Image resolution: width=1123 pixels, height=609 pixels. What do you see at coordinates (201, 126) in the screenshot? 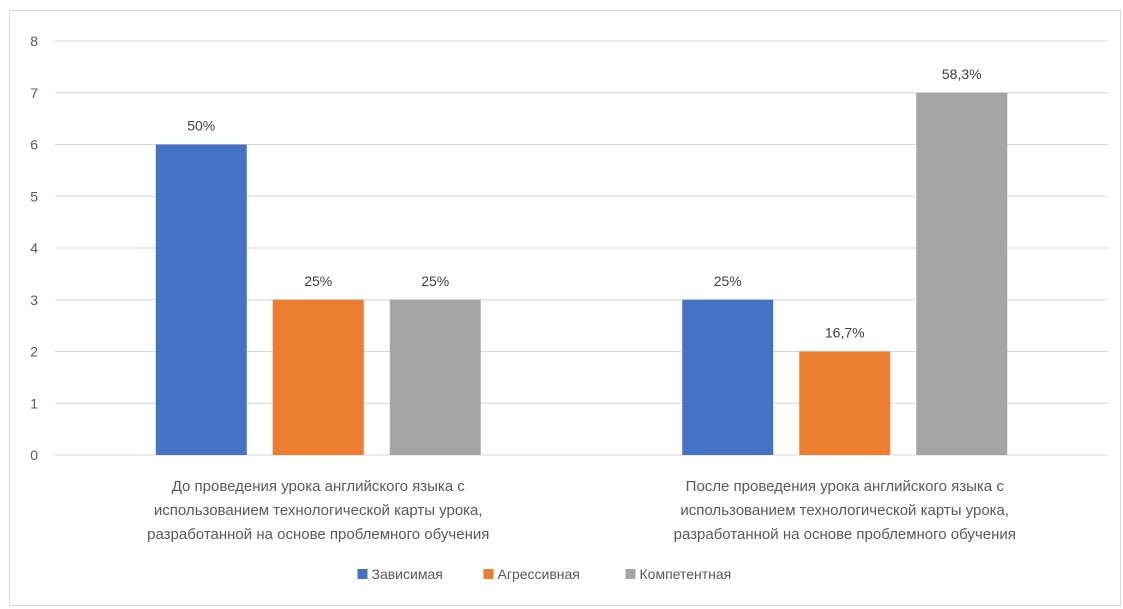
I see `data-label: 50%` at bounding box center [201, 126].